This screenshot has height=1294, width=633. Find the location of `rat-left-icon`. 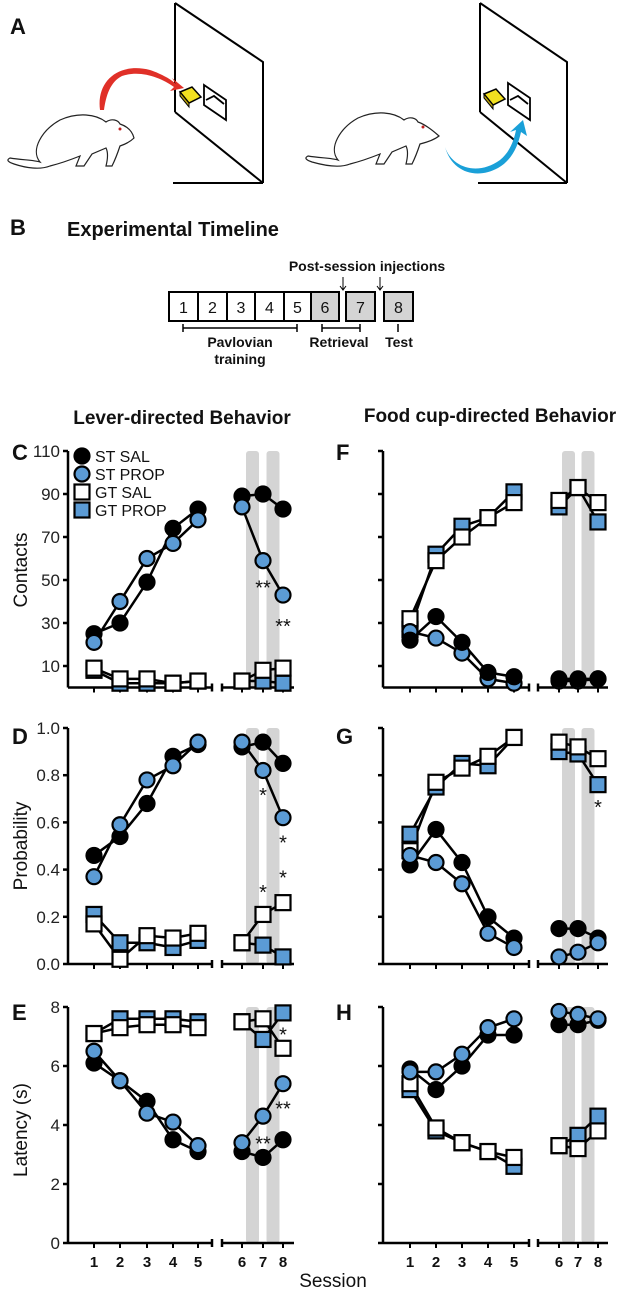

rat-left-icon is located at coordinates (71, 141).